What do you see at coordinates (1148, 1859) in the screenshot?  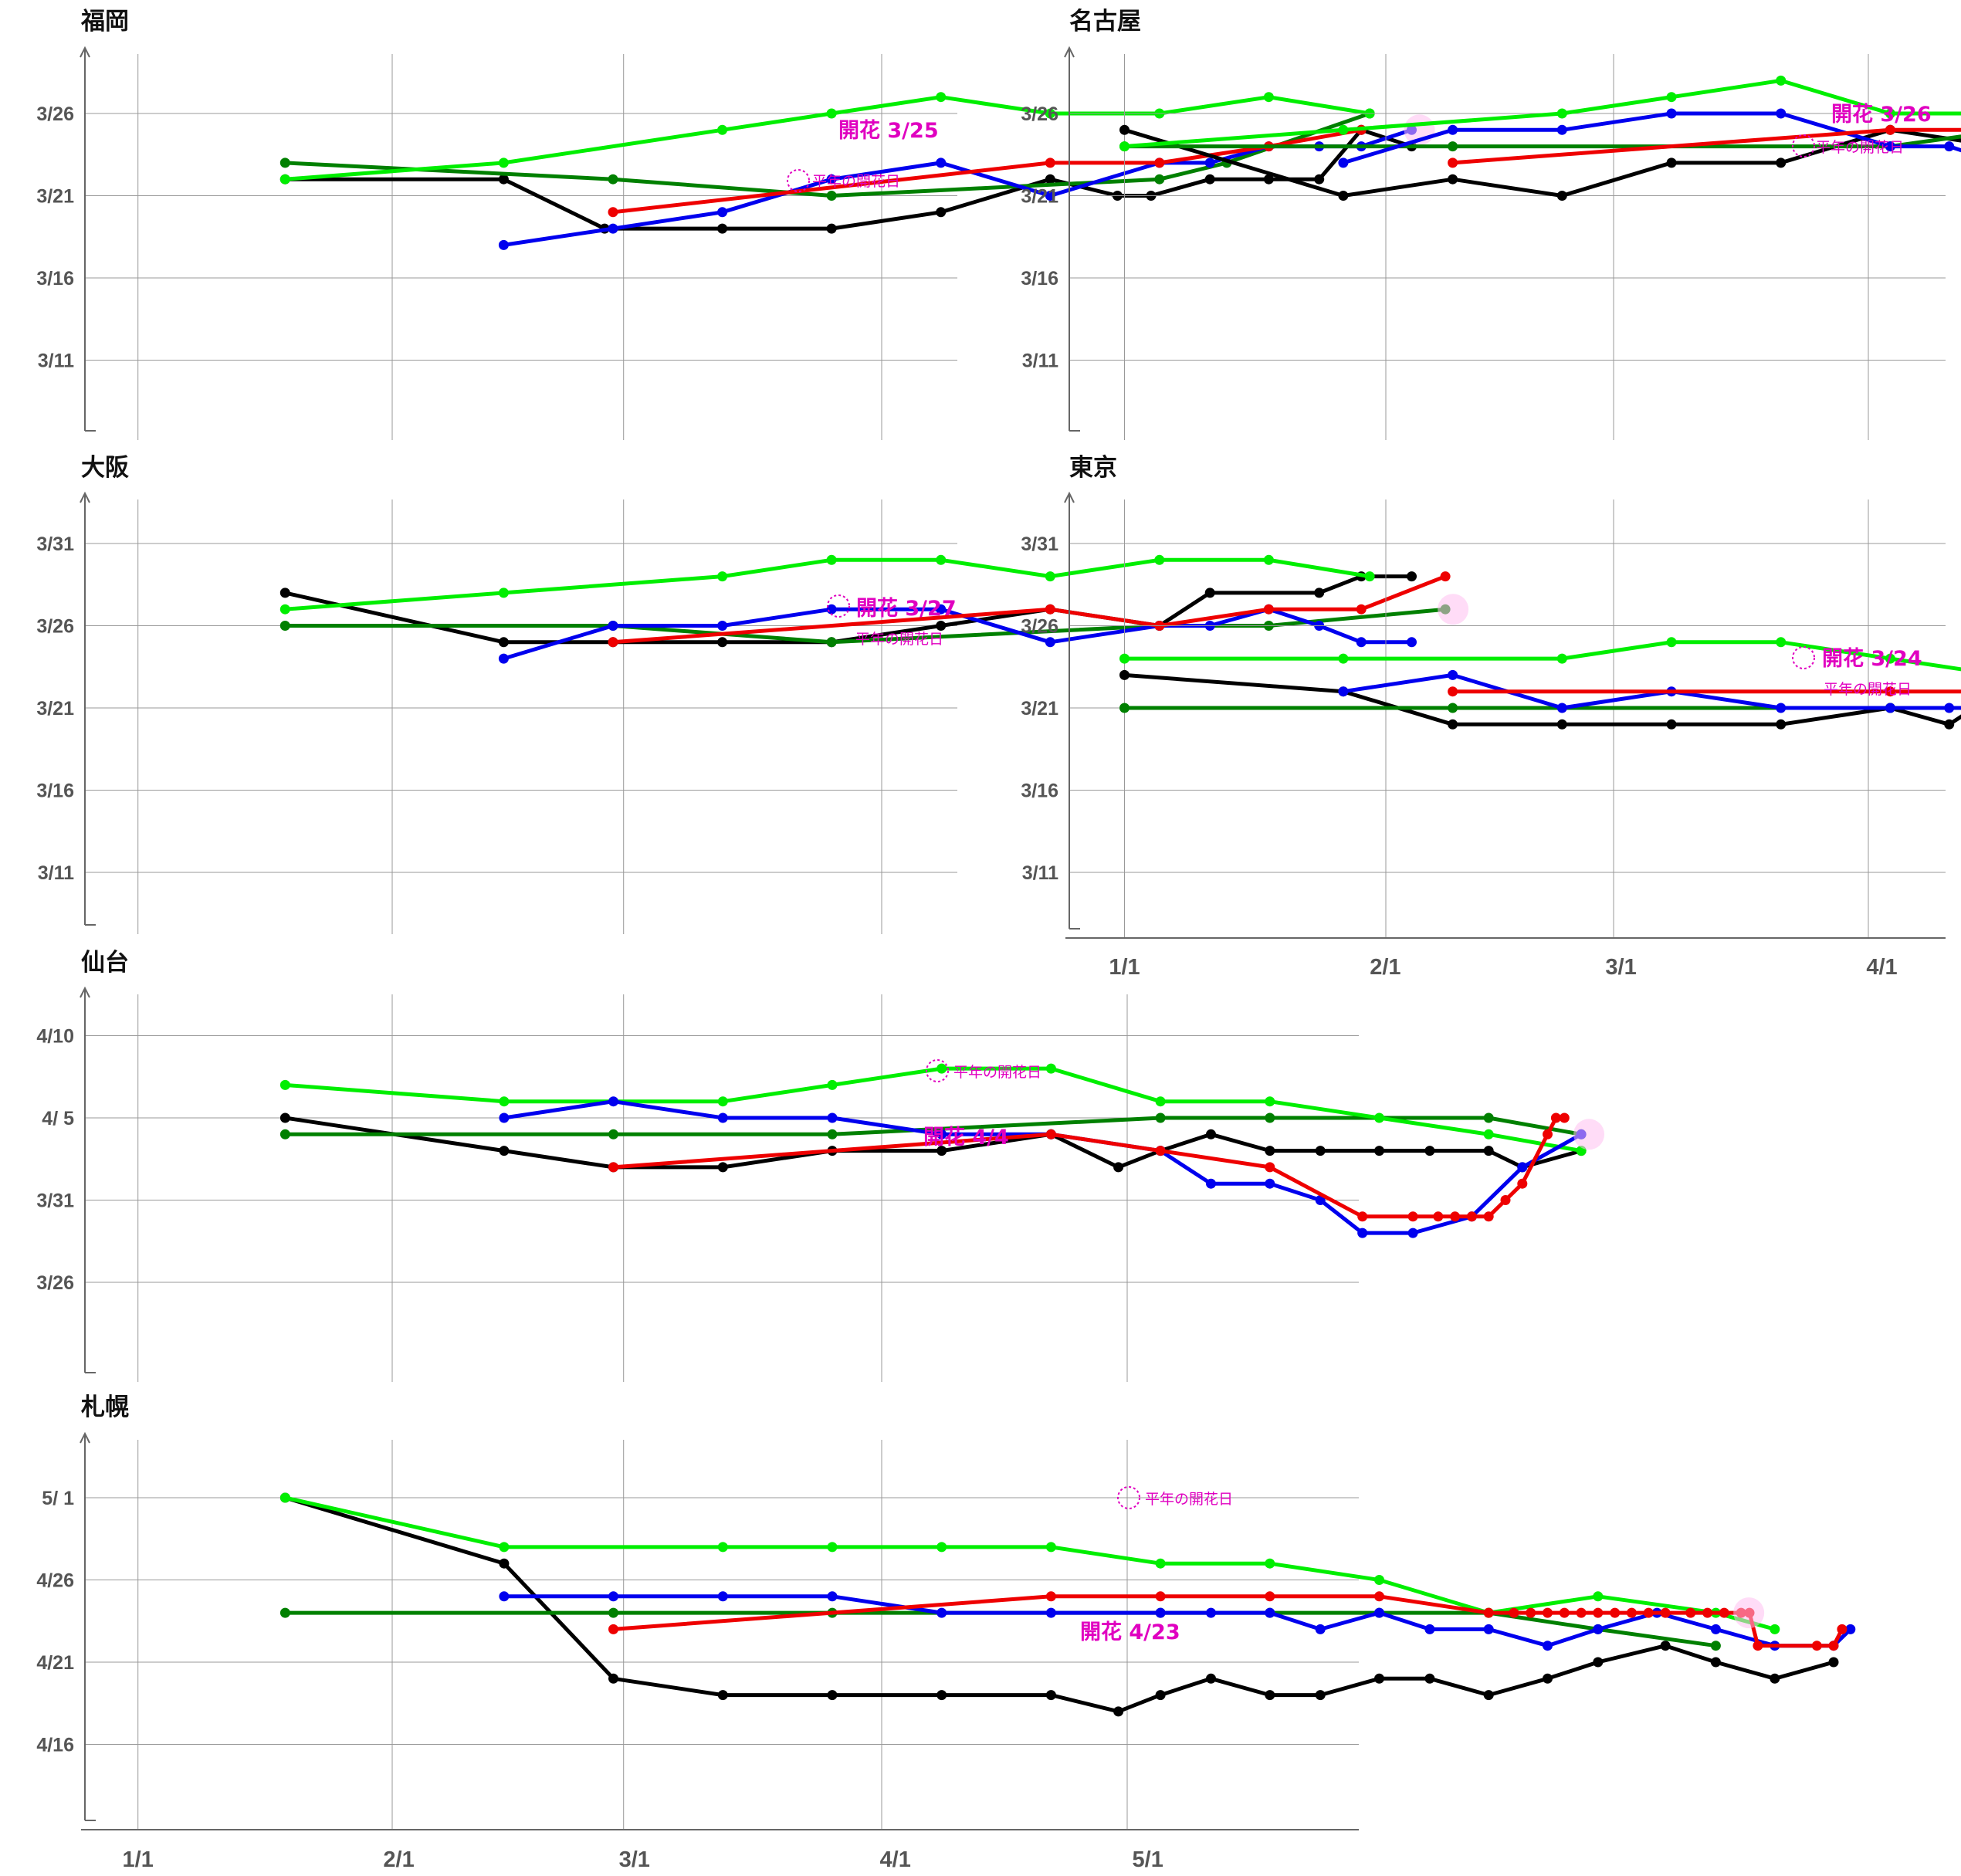 I see `x-tick-label: 5/1` at bounding box center [1148, 1859].